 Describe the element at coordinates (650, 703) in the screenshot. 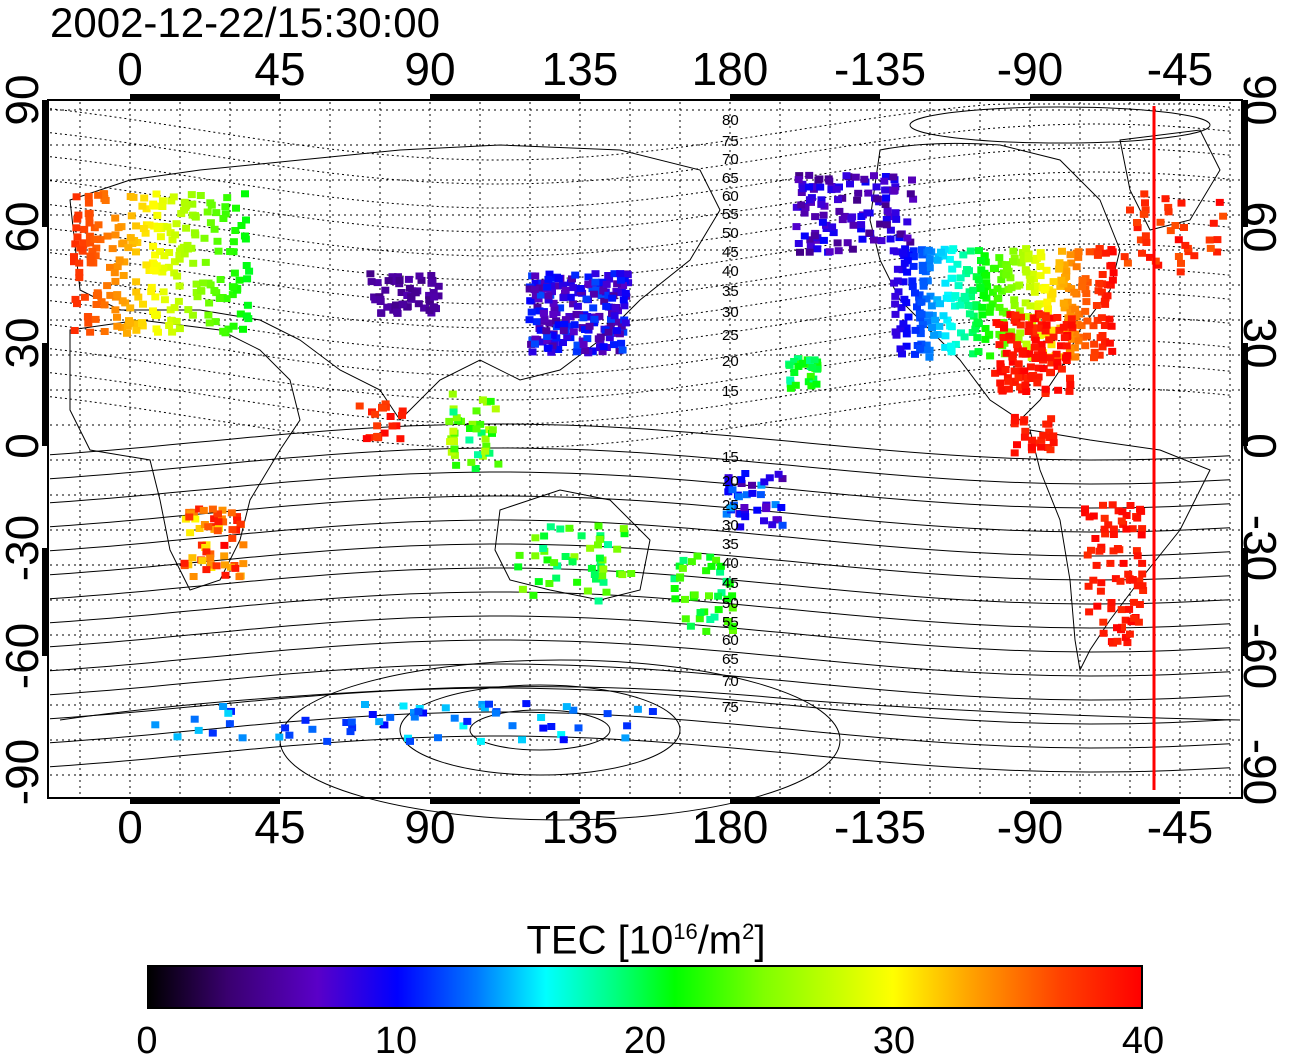

I see `coastline-antarctica` at that location.